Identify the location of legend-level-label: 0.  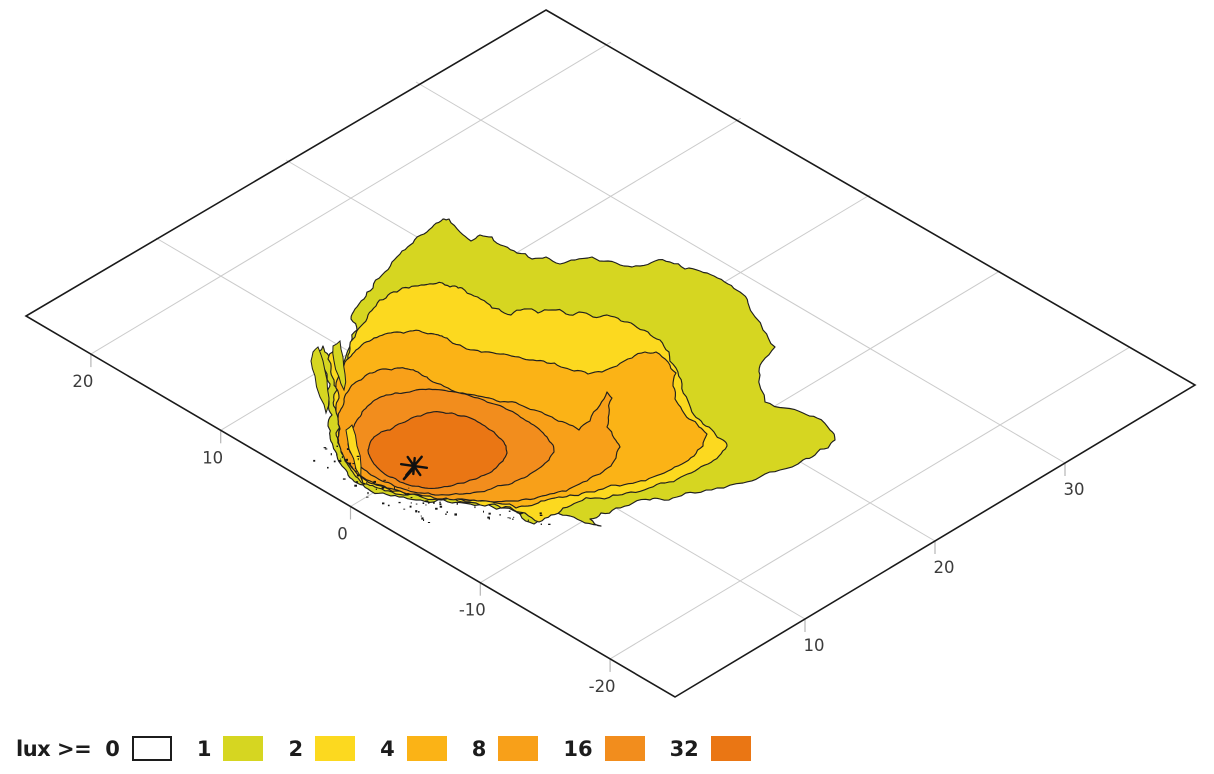
(112, 748).